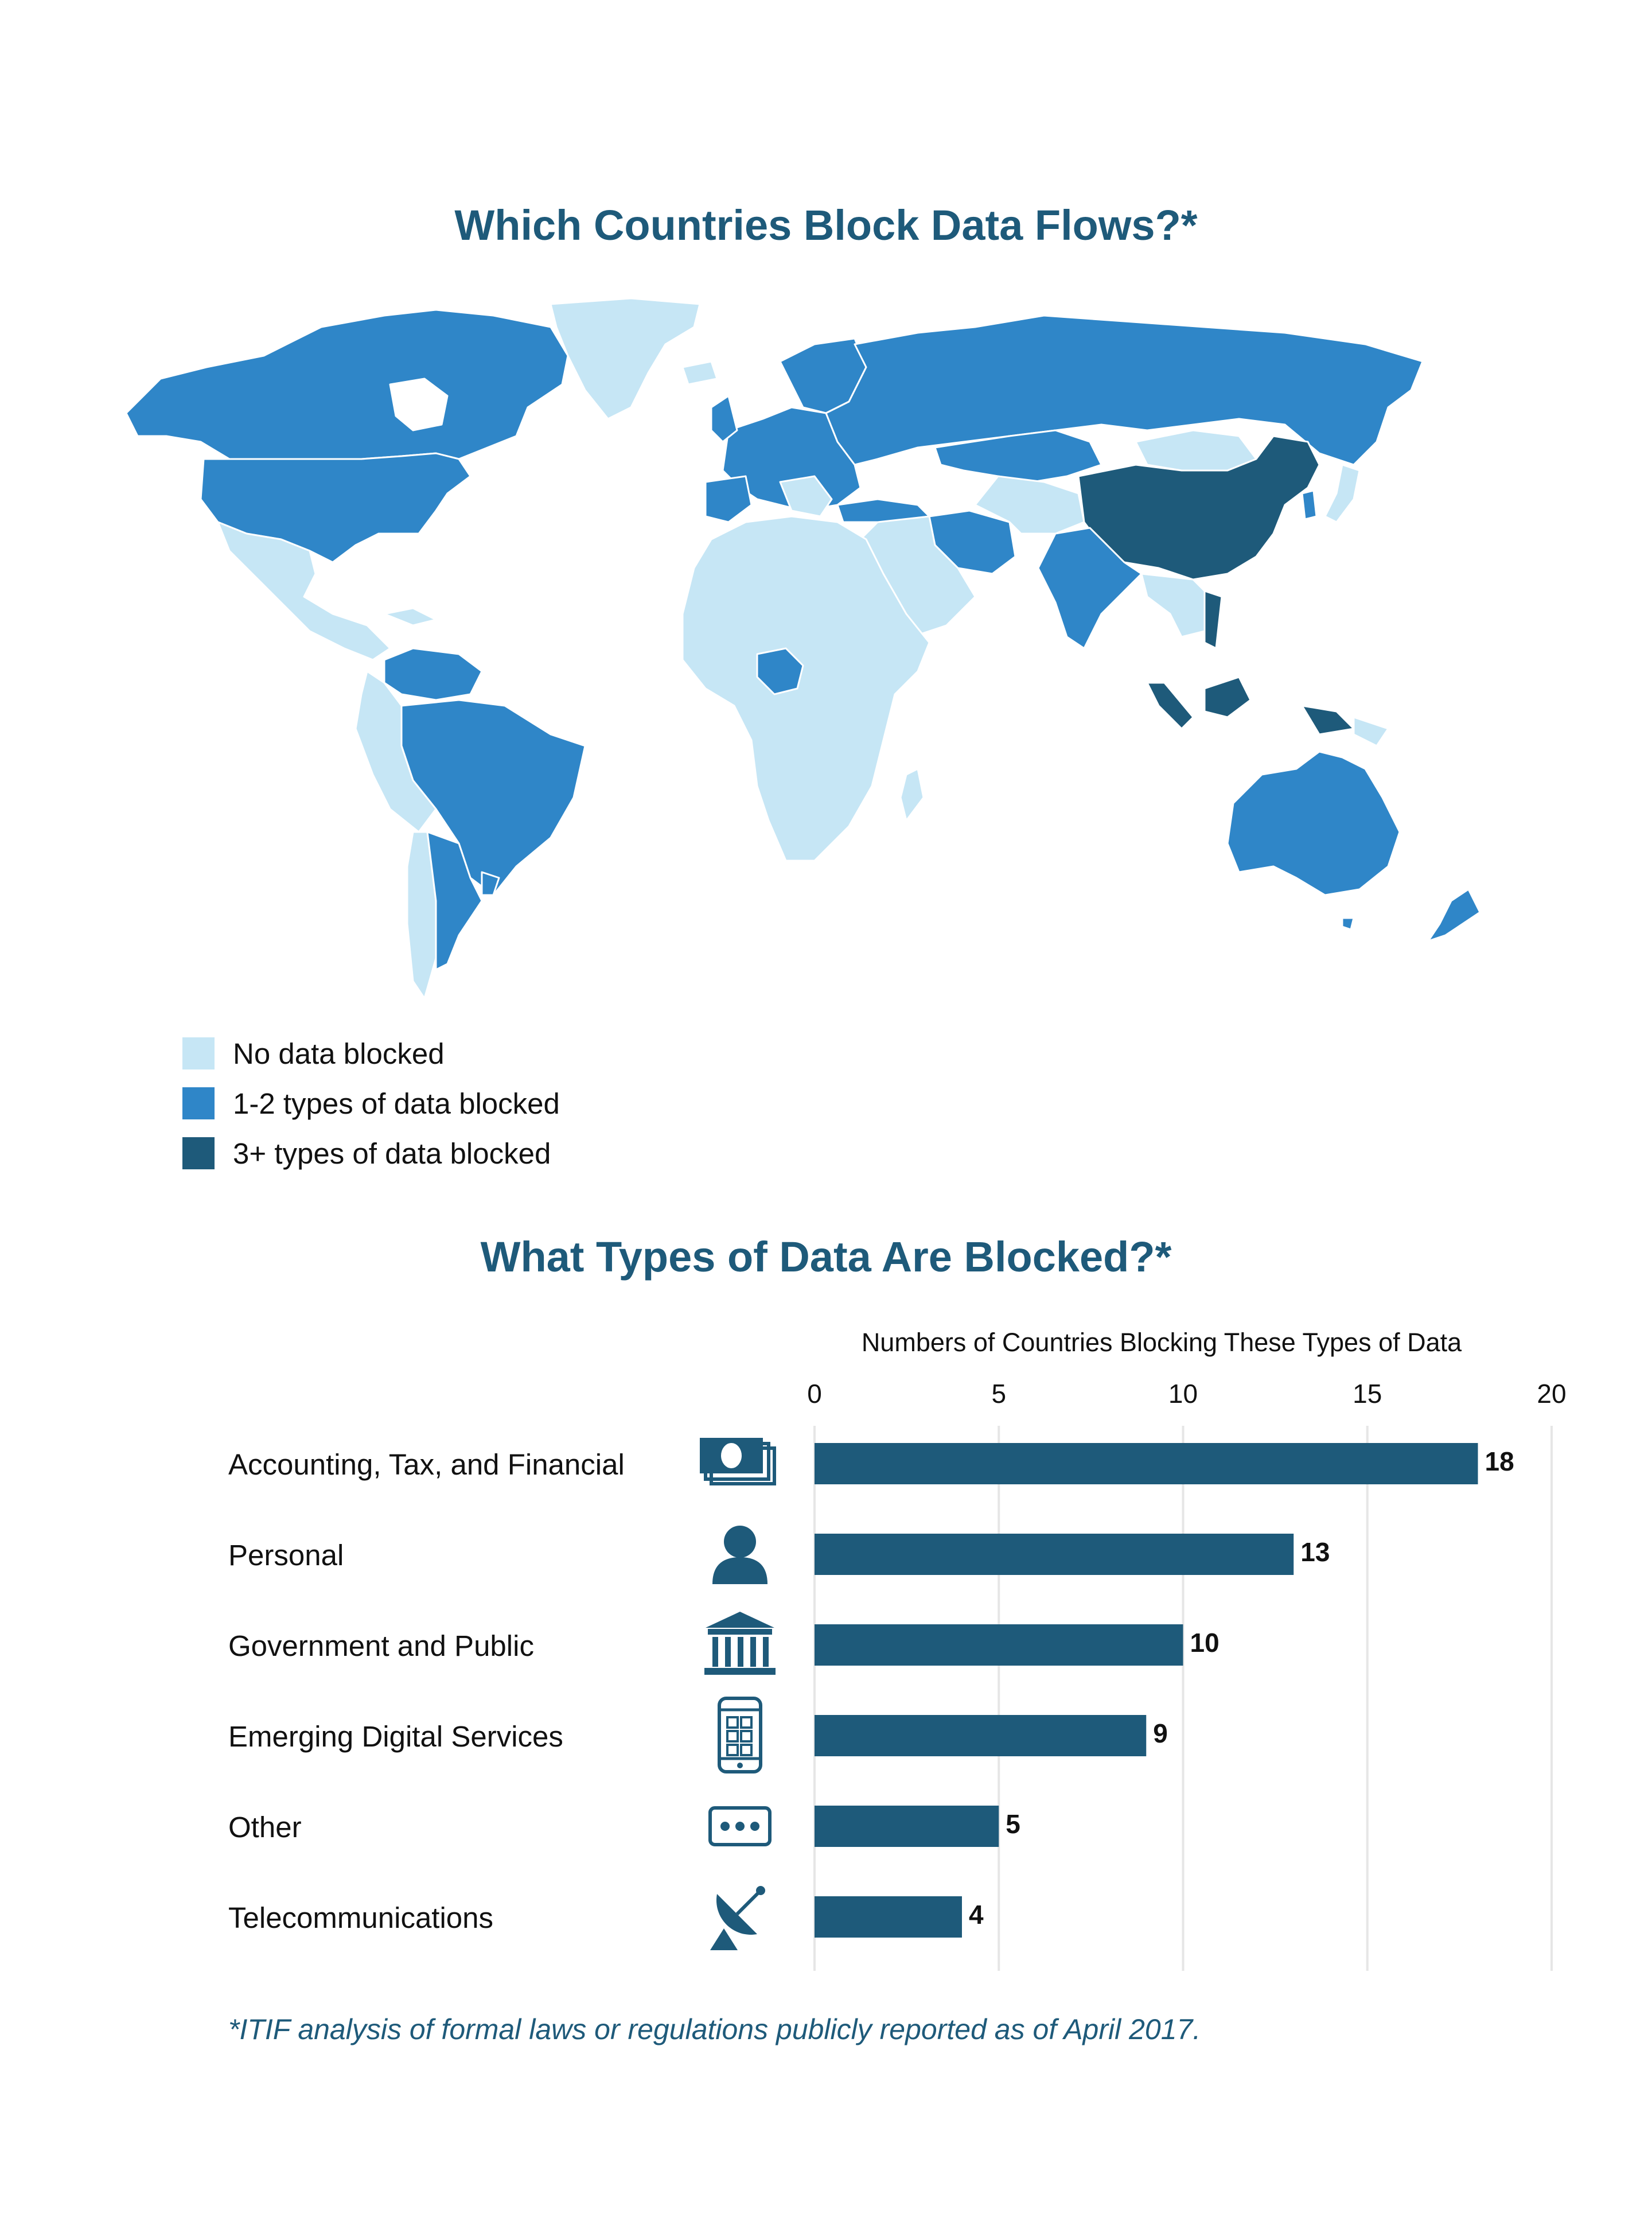 This screenshot has width=1652, height=2217. What do you see at coordinates (728, 499) in the screenshot?
I see `region-iberia` at bounding box center [728, 499].